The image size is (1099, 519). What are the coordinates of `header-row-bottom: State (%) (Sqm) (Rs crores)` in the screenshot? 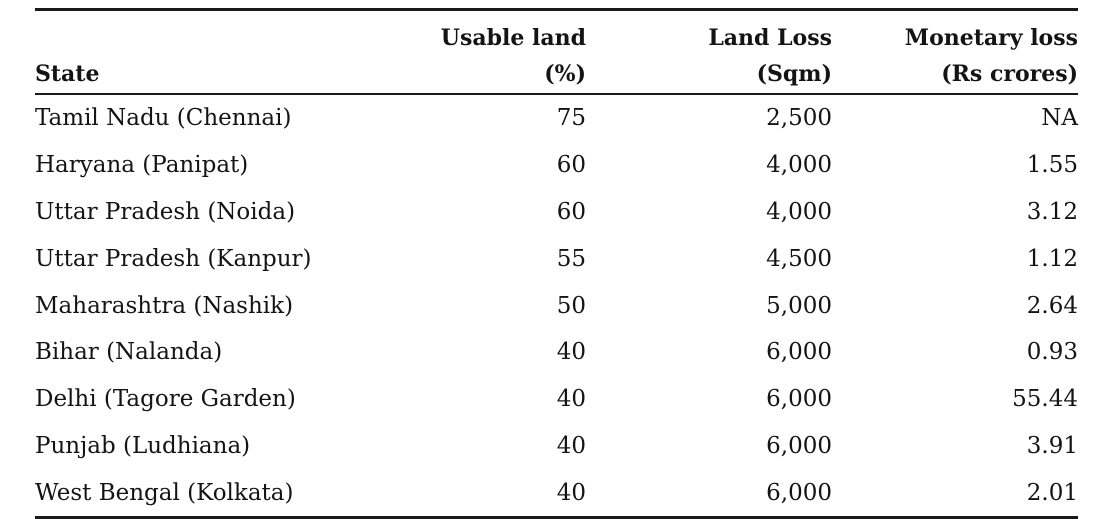 It's located at (556, 74).